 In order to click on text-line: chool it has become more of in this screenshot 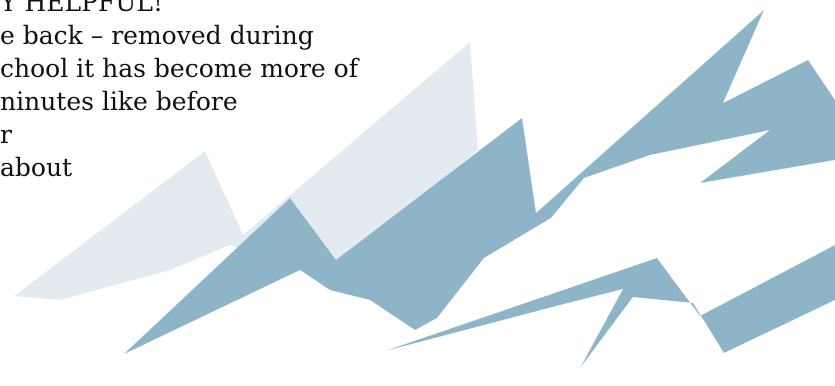, I will do `click(179, 68)`.